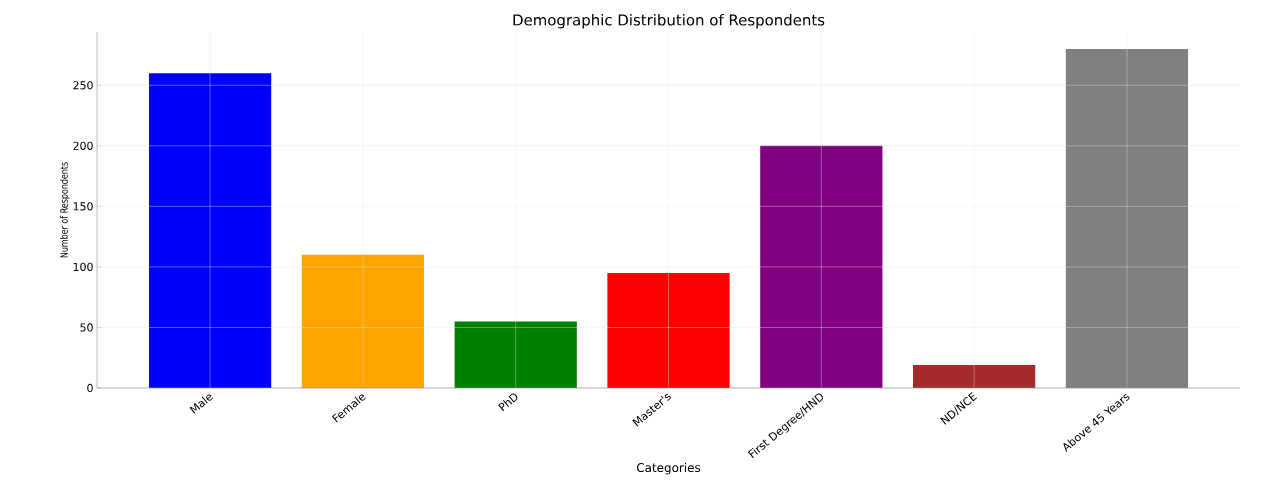 This screenshot has width=1275, height=499. What do you see at coordinates (90, 388) in the screenshot?
I see `y-tick-label: 0` at bounding box center [90, 388].